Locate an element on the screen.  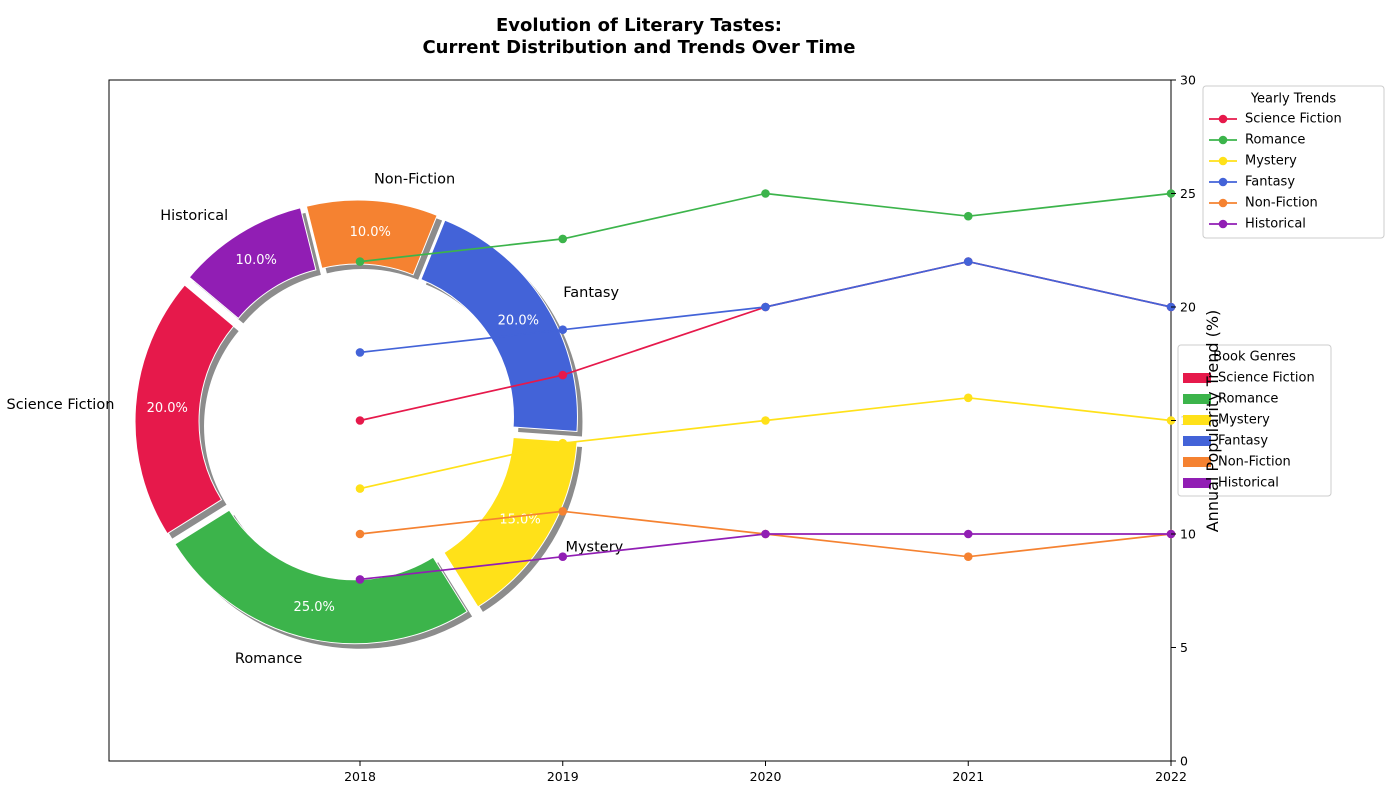
point-romance-2018 is located at coordinates (360, 261).